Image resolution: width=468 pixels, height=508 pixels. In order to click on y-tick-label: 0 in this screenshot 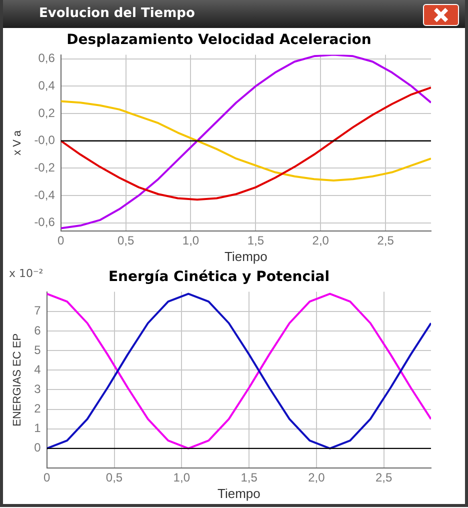, I will do `click(38, 447)`.